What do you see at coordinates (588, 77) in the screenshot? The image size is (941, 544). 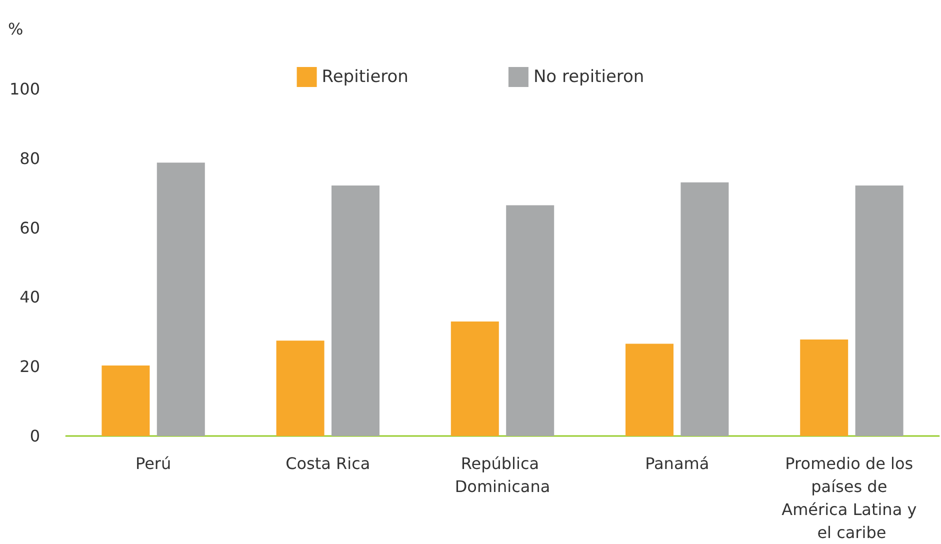 I see `legend-label: No repitieron` at bounding box center [588, 77].